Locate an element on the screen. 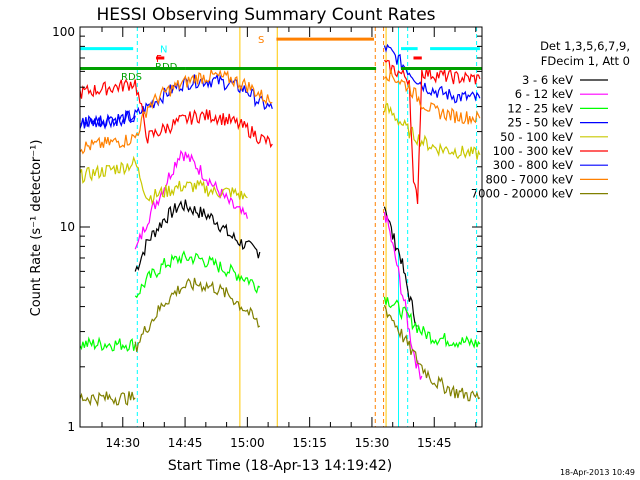  y-tick-label-1: 1 is located at coordinates (71, 427).